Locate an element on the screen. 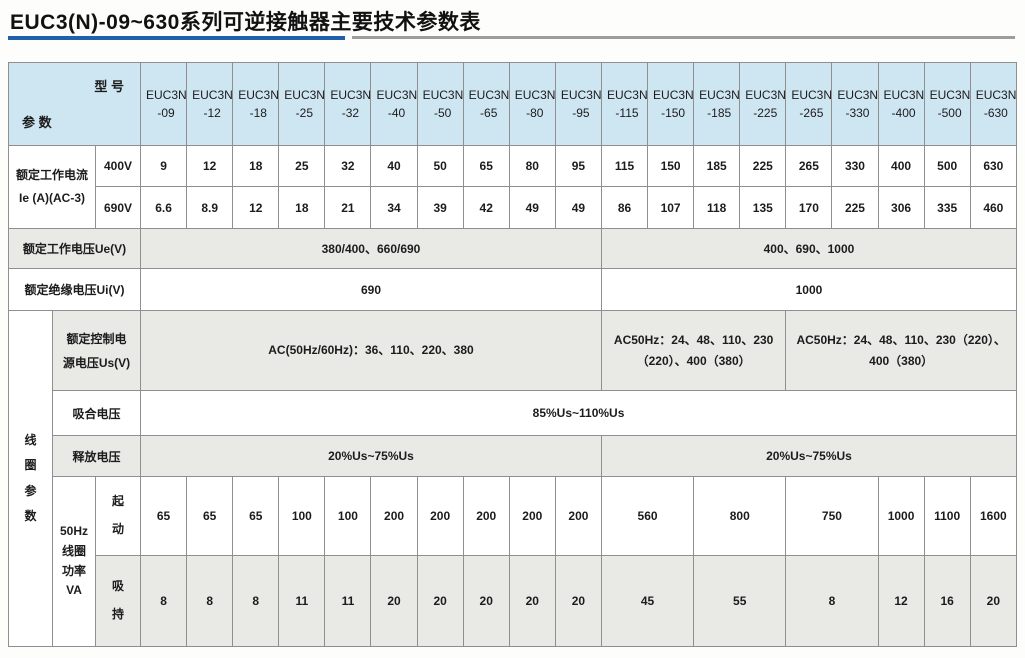 This screenshot has height=658, width=1025. model-header-225: EUC3N -225 is located at coordinates (763, 104).